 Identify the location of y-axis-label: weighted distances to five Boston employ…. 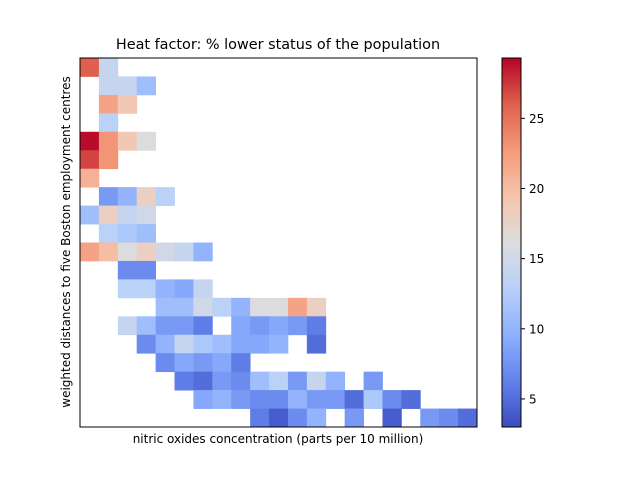
(66, 241).